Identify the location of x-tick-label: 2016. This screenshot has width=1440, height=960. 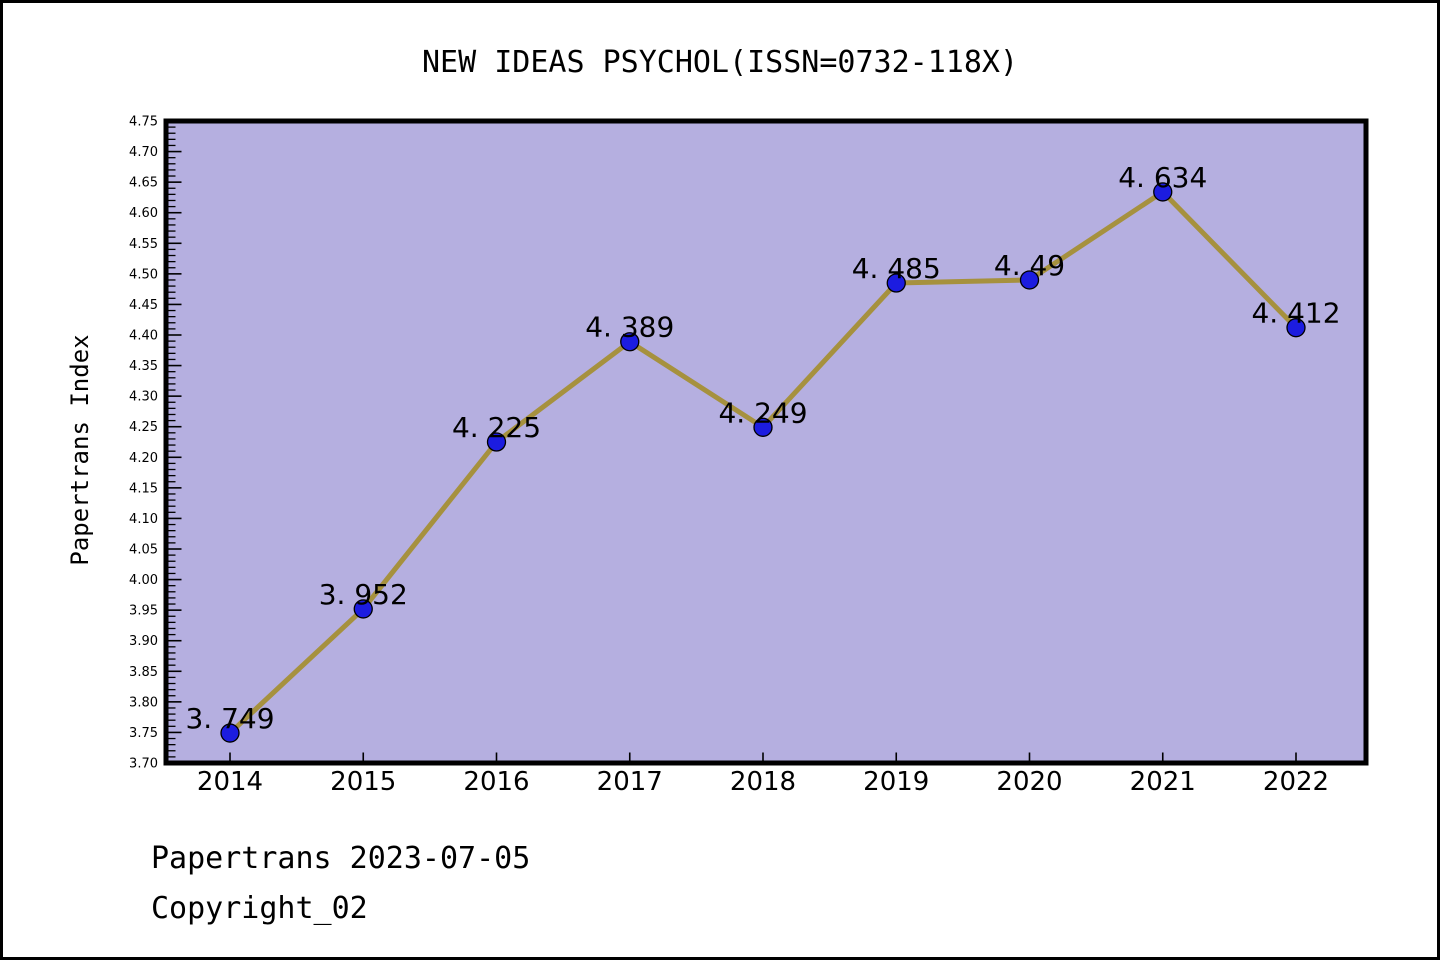
(496, 782).